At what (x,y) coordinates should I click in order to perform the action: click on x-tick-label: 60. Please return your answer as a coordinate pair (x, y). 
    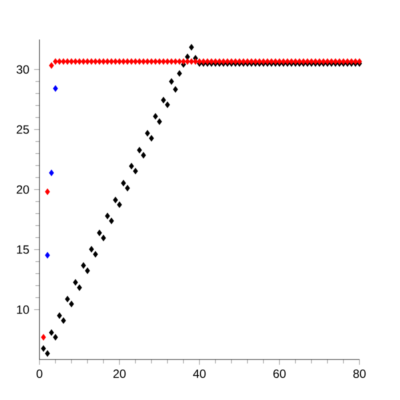
    Looking at the image, I should click on (279, 373).